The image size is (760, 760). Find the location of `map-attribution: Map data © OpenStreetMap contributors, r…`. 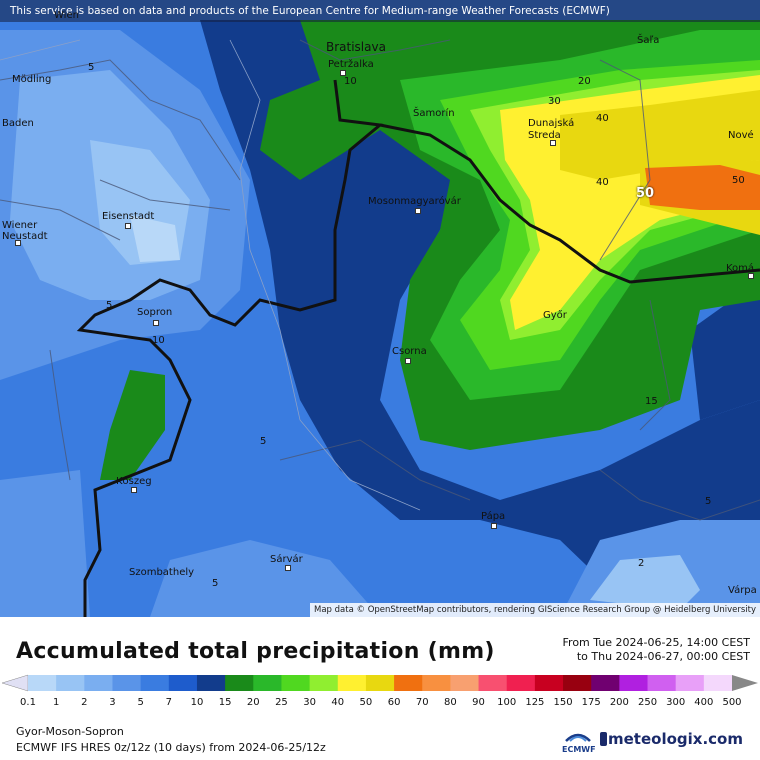

map-attribution: Map data © OpenStreetMap contributors, r… is located at coordinates (535, 610).